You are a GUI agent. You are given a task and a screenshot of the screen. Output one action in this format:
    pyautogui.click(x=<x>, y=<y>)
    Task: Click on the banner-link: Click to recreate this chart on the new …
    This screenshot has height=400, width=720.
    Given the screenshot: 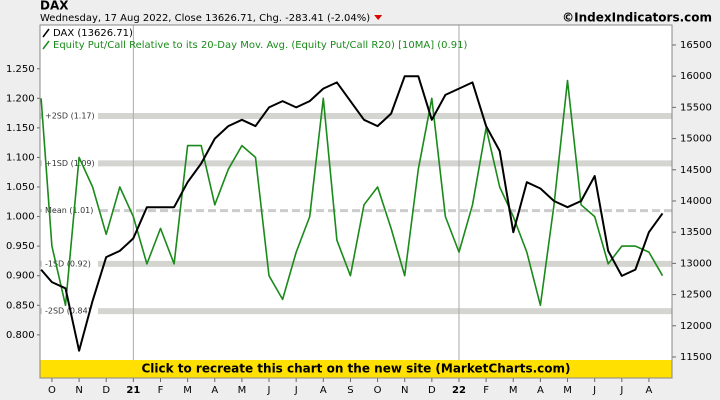 What is the action you would take?
    pyautogui.click(x=355, y=369)
    